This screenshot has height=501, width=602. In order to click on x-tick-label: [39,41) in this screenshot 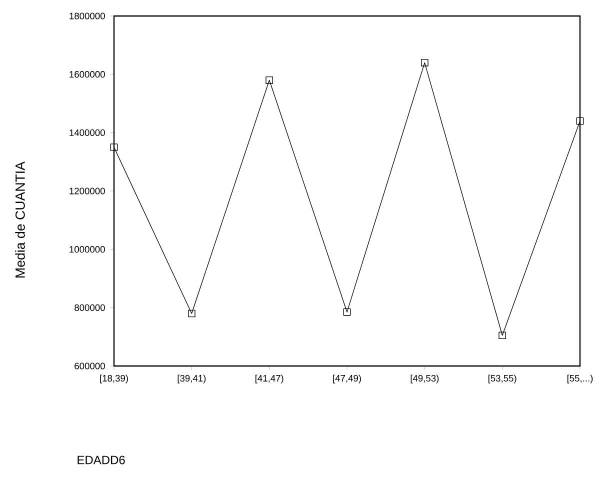, I will do `click(192, 379)`.